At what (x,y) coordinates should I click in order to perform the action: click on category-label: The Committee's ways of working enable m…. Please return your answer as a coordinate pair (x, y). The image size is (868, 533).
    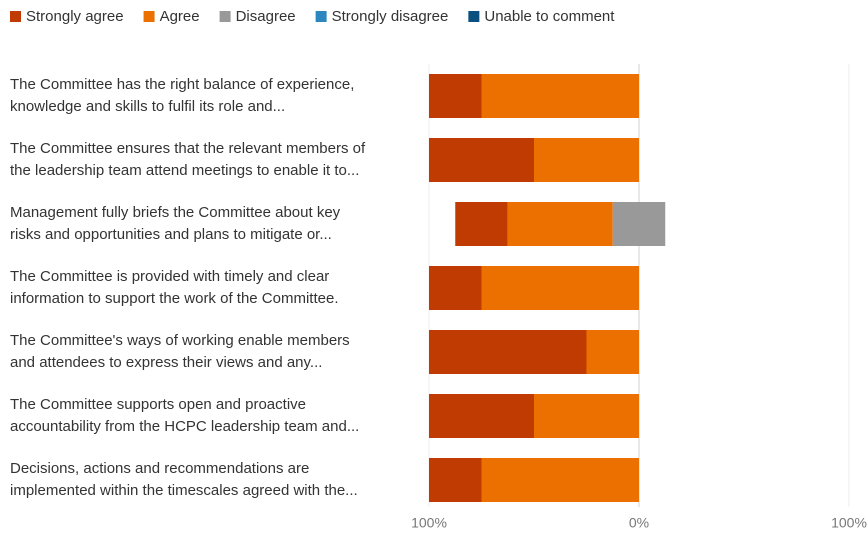
    Looking at the image, I should click on (180, 340).